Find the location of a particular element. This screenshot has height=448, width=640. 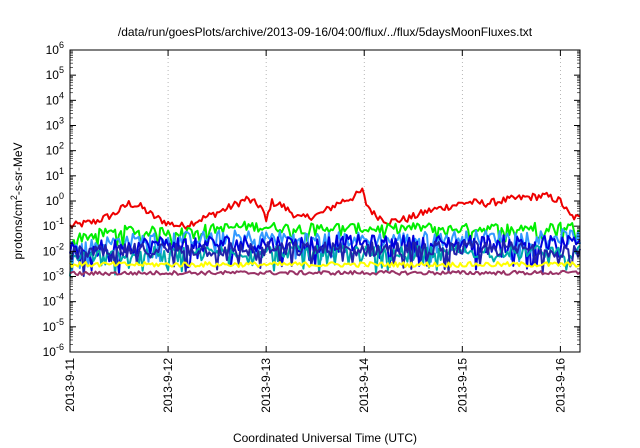

y-tick-exp: -1 is located at coordinates (60, 221).